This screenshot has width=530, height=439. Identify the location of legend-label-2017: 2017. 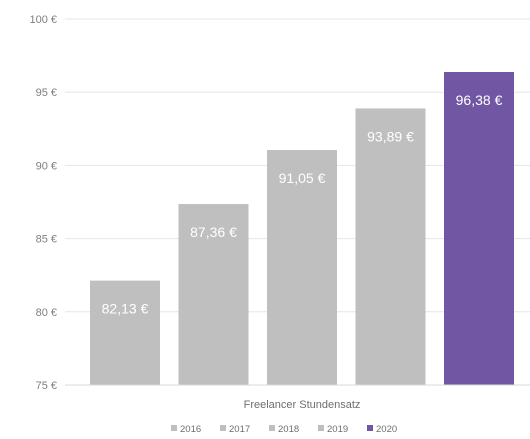
(239, 429).